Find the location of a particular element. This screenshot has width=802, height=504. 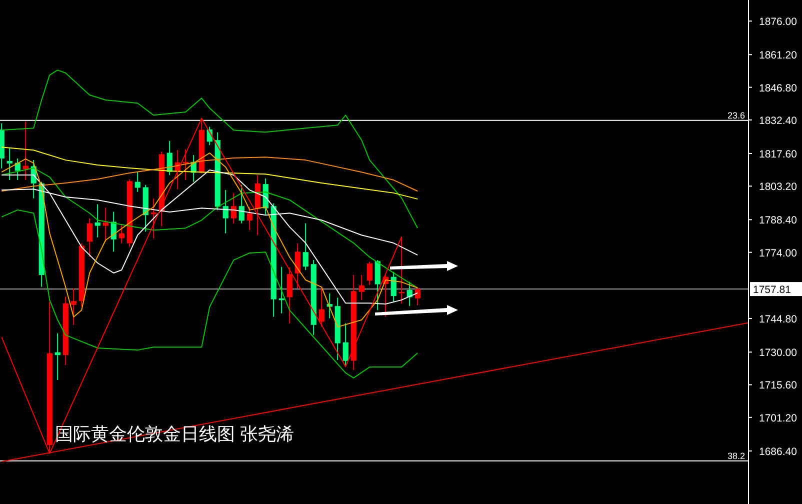

y-tick-label: 1803.20 is located at coordinates (778, 187).